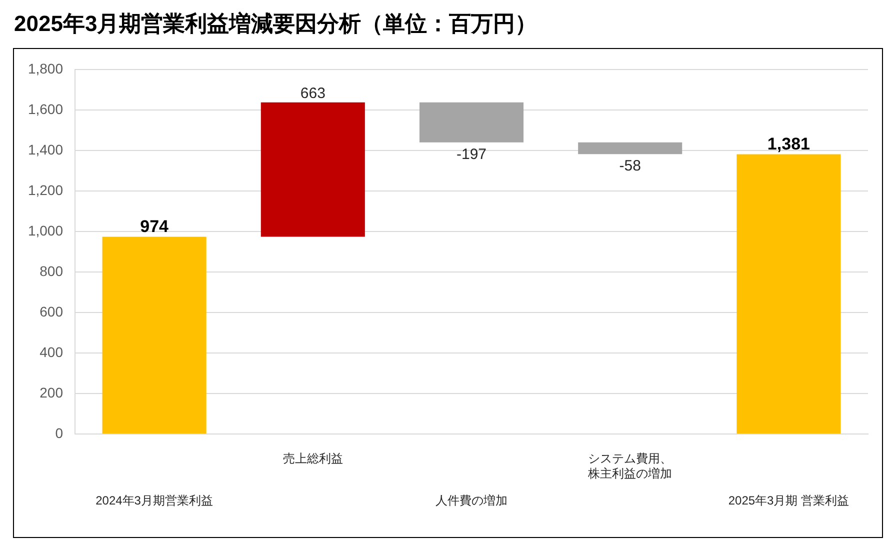 Image resolution: width=890 pixels, height=540 pixels. Describe the element at coordinates (155, 226) in the screenshot. I see `data-label: 974` at that location.